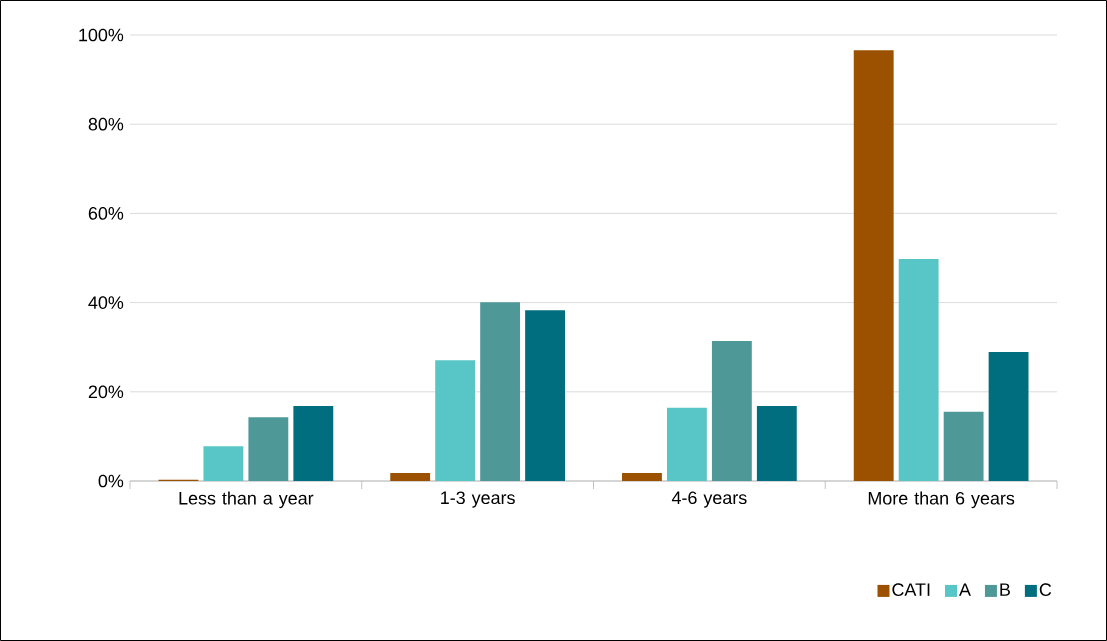  What do you see at coordinates (246, 500) in the screenshot?
I see `x-tick-label: Less than a year` at bounding box center [246, 500].